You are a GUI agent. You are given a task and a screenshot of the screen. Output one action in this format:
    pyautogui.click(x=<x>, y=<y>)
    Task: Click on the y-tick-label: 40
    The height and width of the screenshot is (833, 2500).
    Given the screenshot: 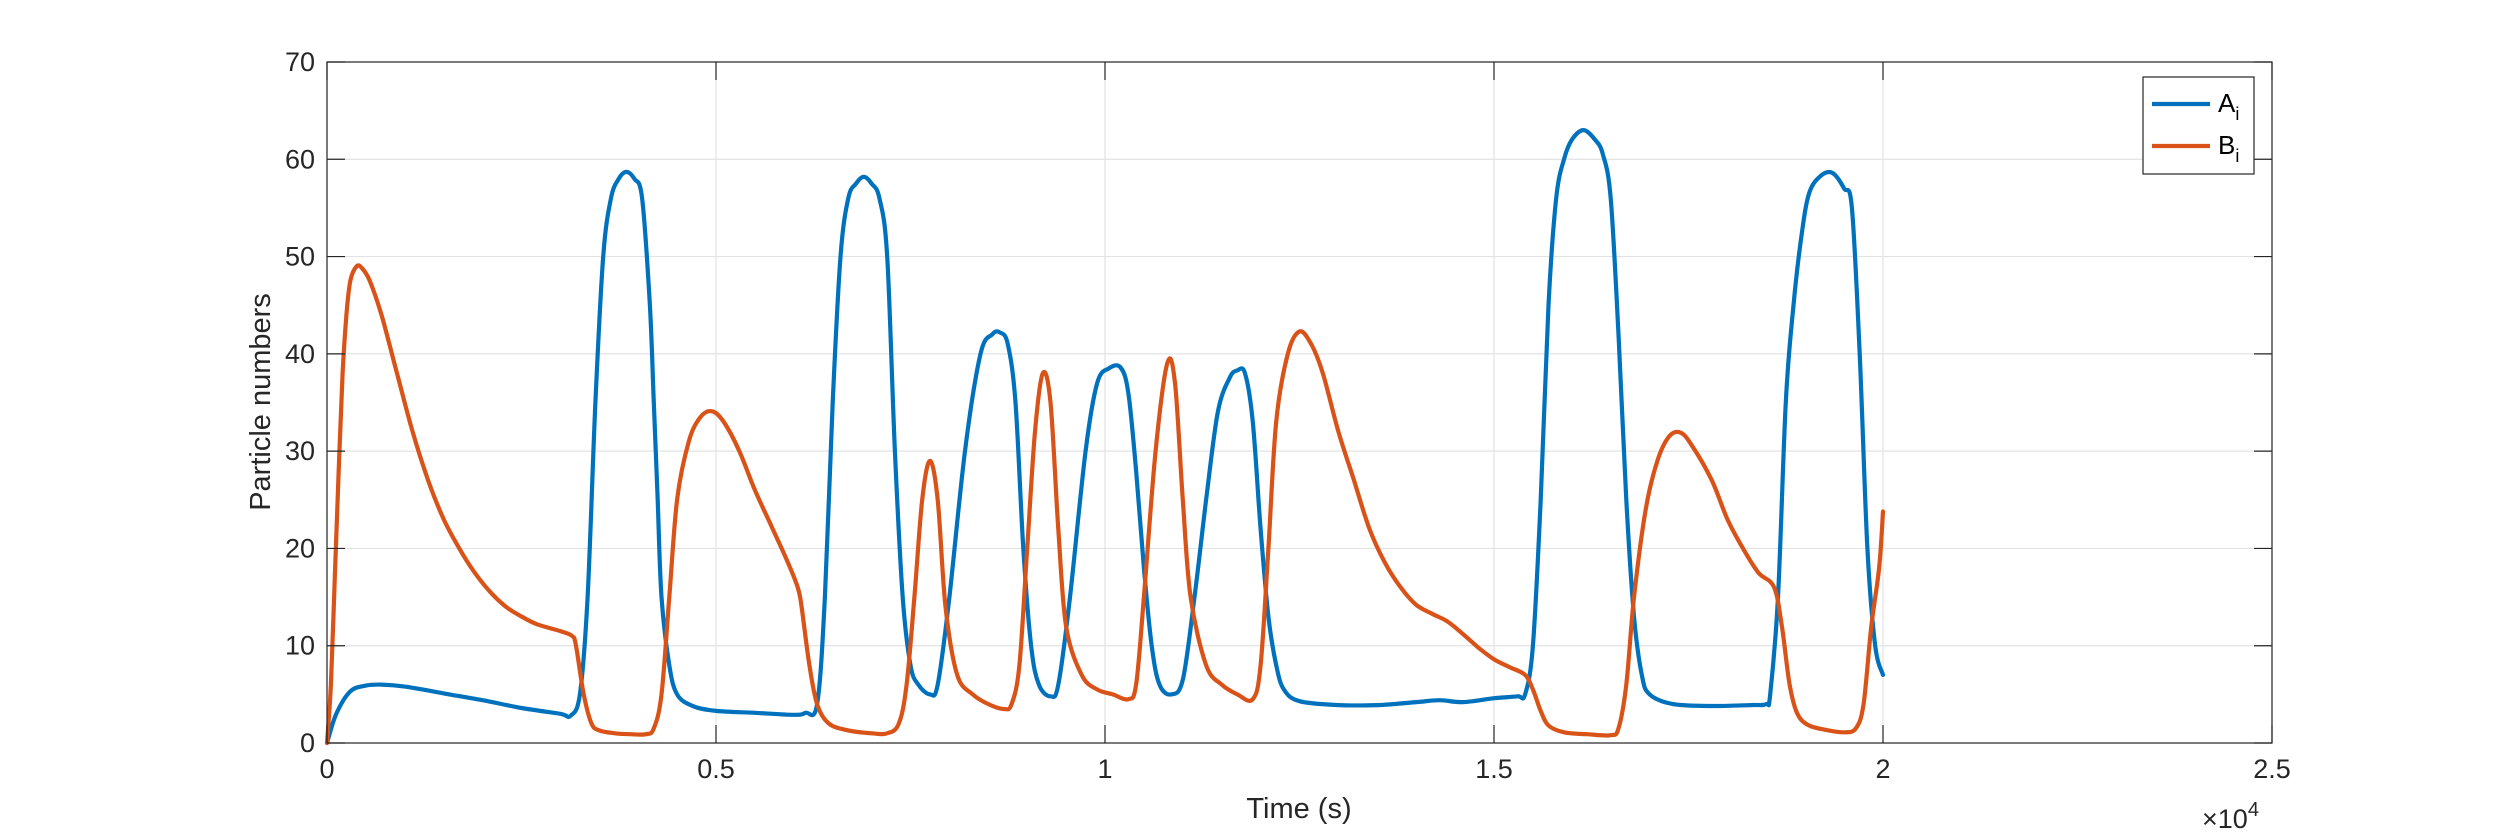 What is the action you would take?
    pyautogui.click(x=300, y=354)
    